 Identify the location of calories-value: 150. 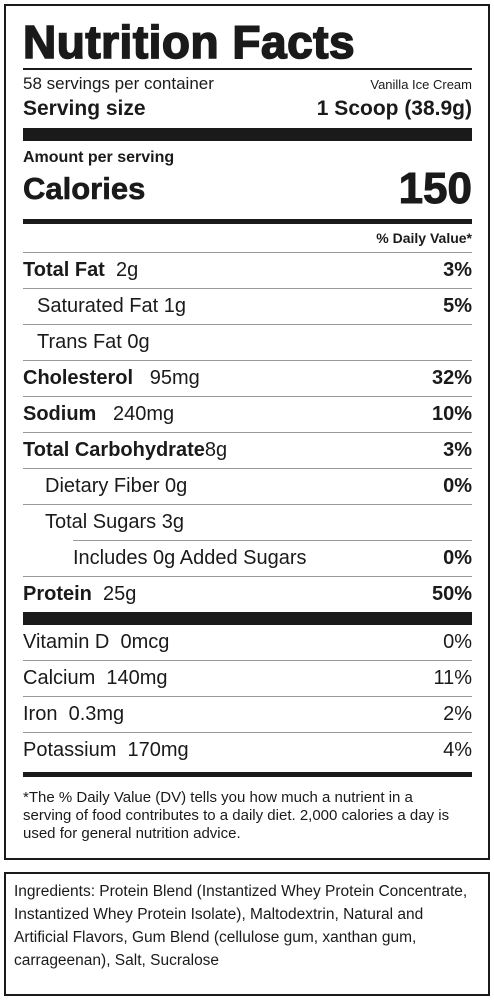
(435, 188).